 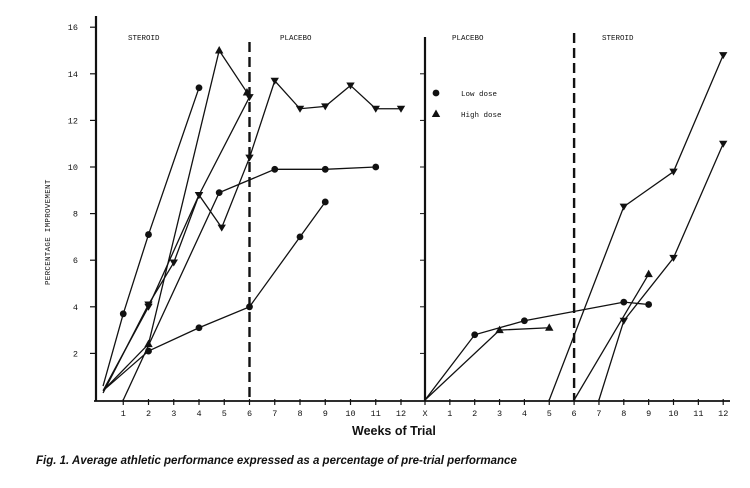 I want to click on x-axis-label: Weeks of Trial, so click(x=394, y=431).